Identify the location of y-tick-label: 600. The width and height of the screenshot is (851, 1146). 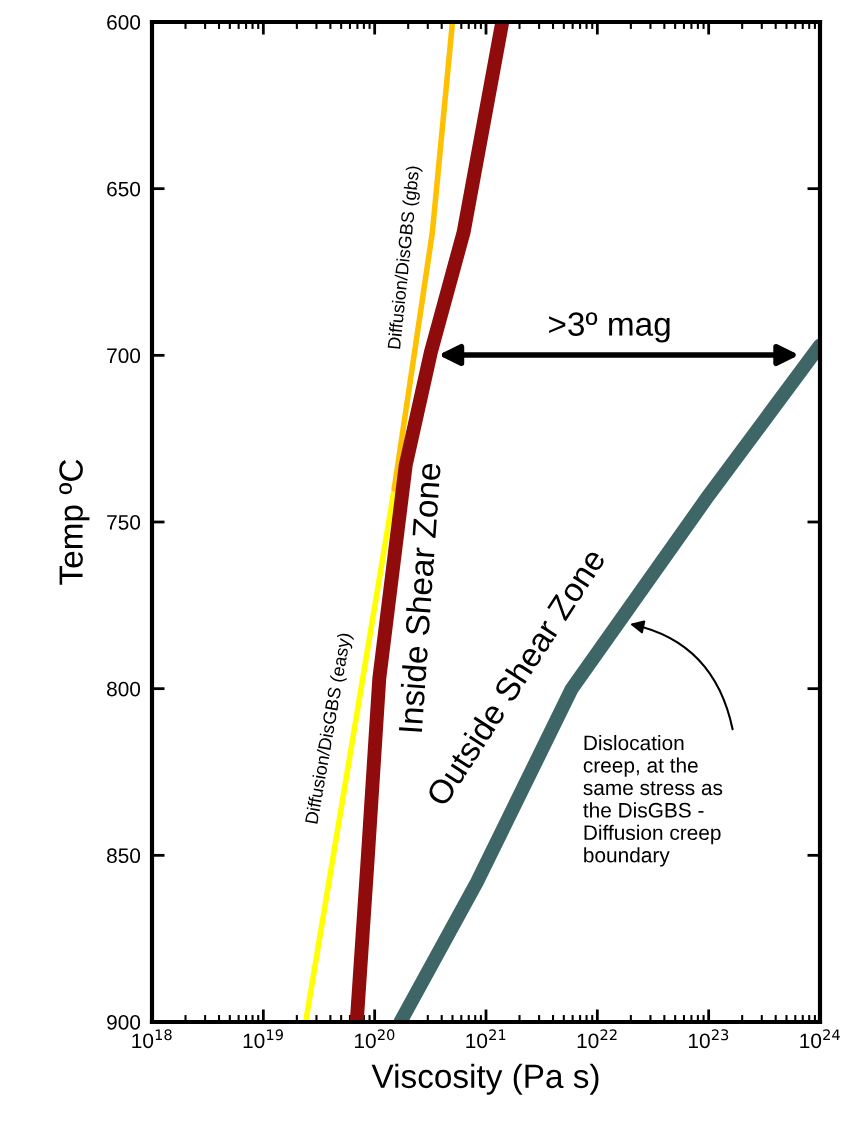
(124, 22).